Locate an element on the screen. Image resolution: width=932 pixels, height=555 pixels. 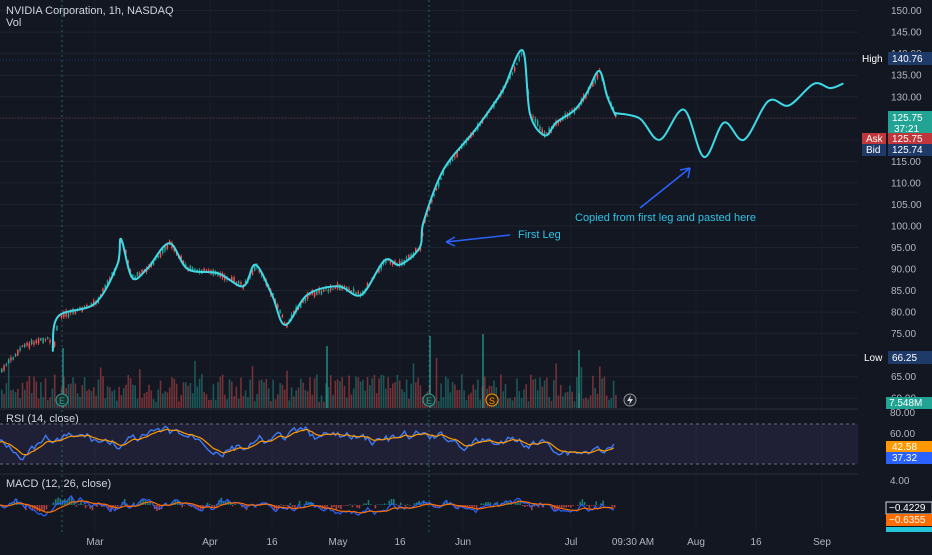
ask-value: 125.75 is located at coordinates (907, 139).